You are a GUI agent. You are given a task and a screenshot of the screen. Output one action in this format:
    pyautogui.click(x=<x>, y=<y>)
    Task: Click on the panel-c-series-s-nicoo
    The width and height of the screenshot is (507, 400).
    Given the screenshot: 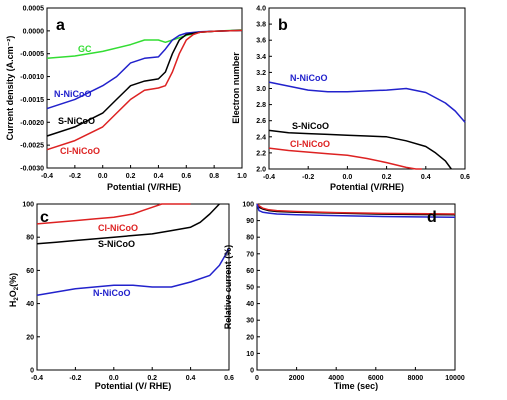 What is the action you would take?
    pyautogui.click(x=128, y=224)
    